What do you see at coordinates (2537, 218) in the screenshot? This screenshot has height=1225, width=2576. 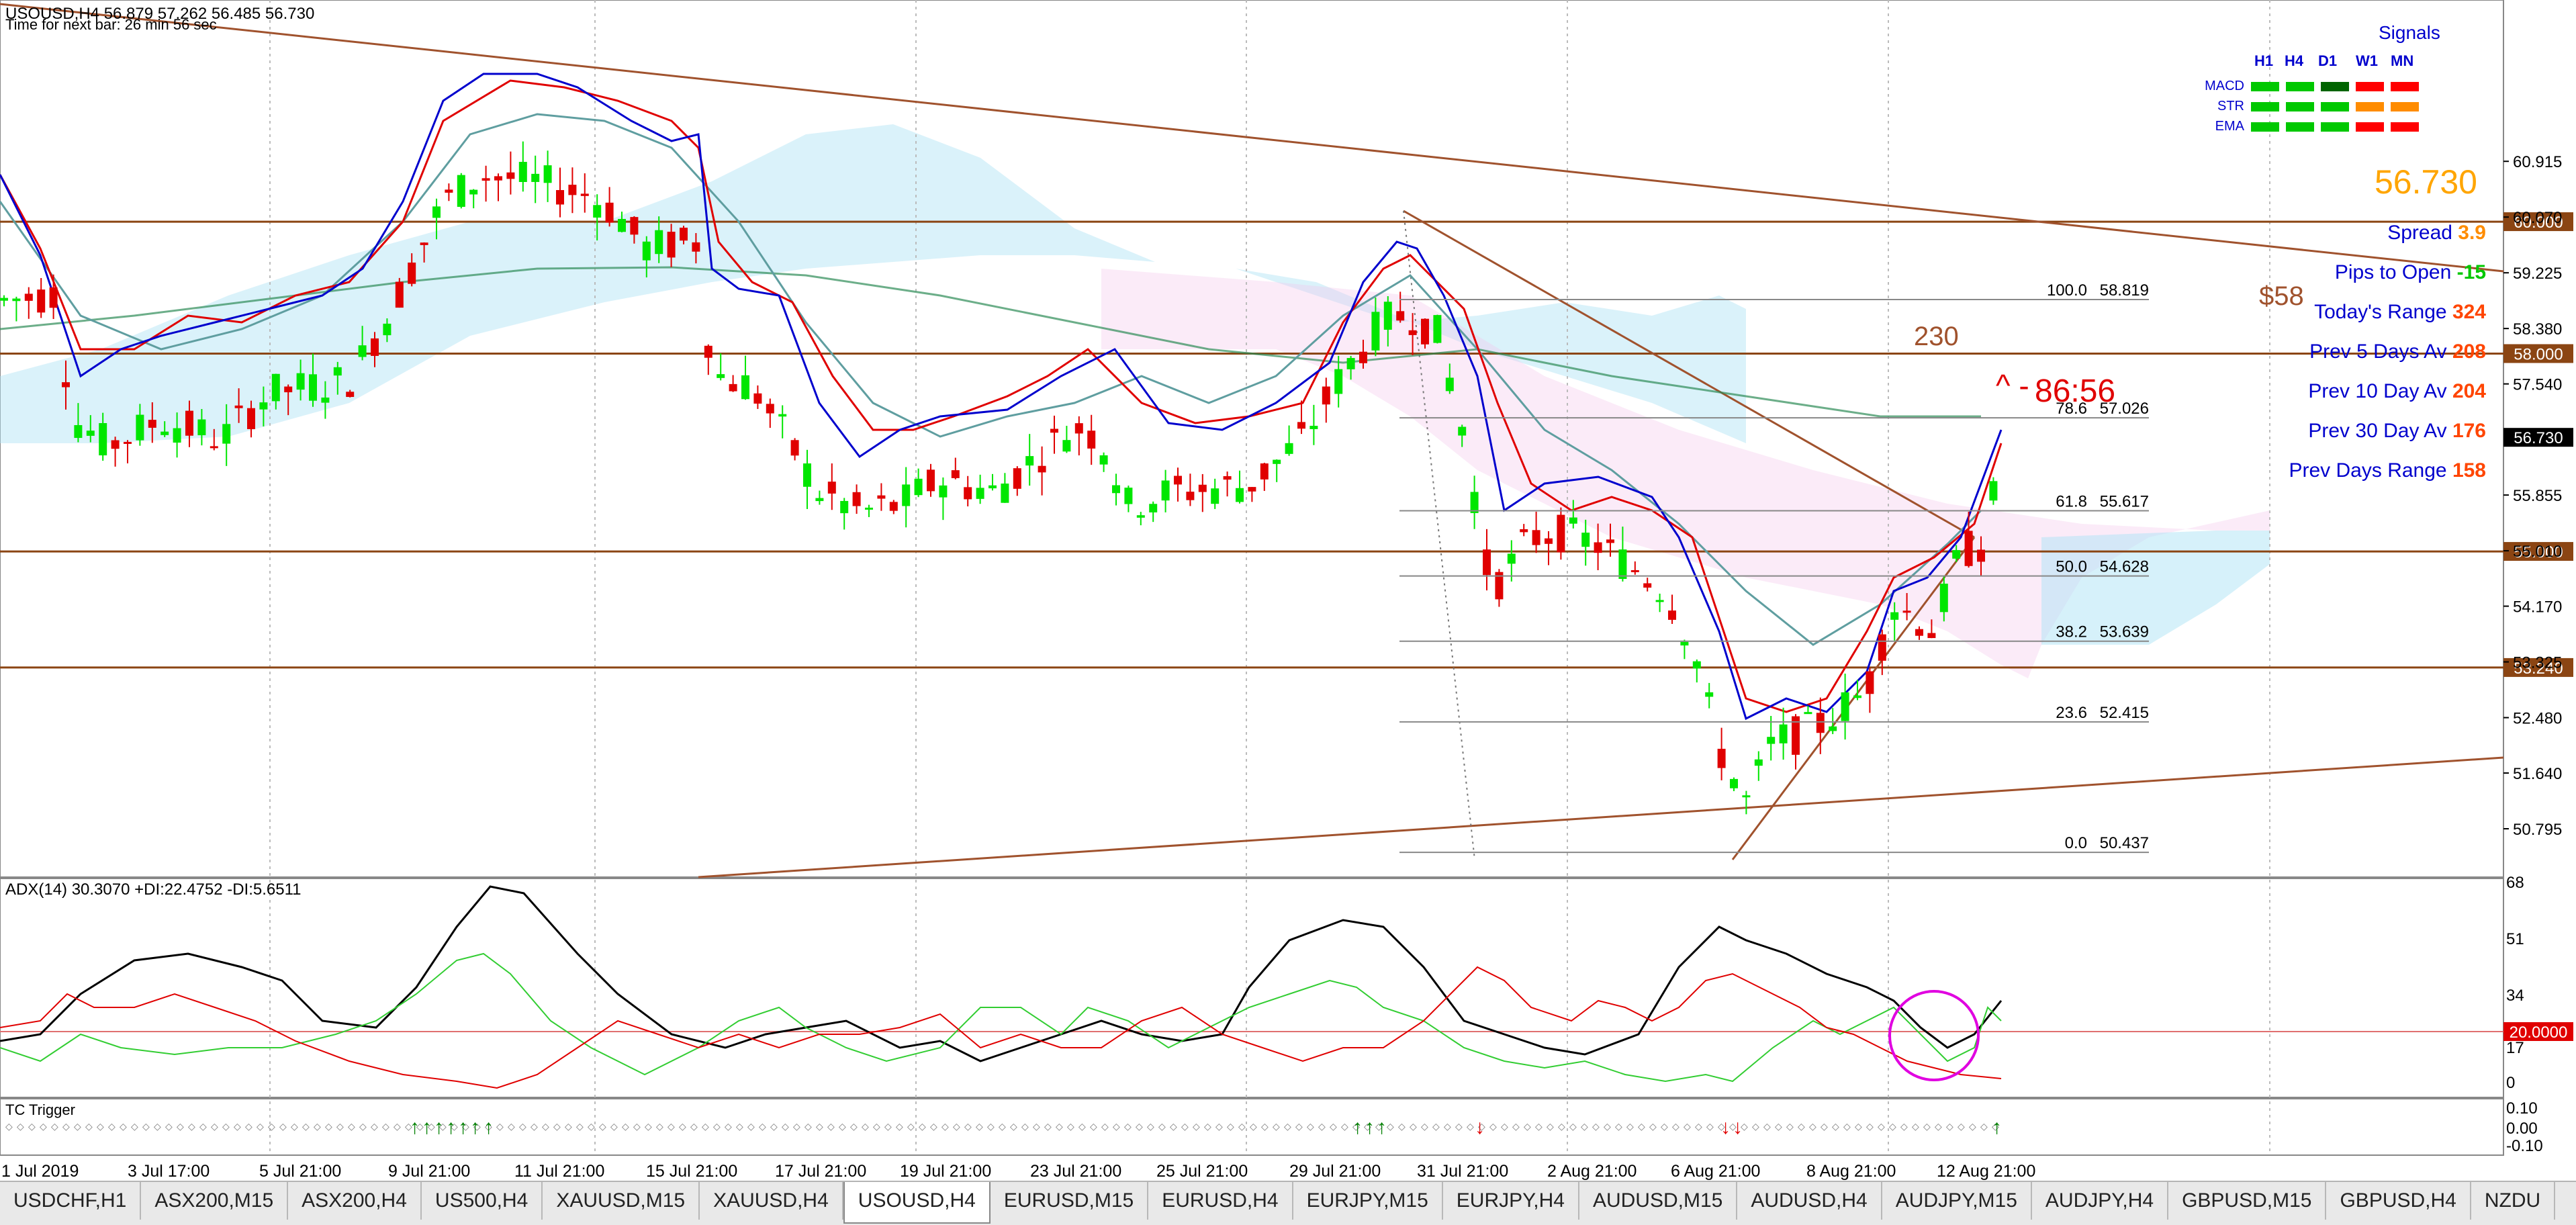 I see `price-axis-label: 60.070` at bounding box center [2537, 218].